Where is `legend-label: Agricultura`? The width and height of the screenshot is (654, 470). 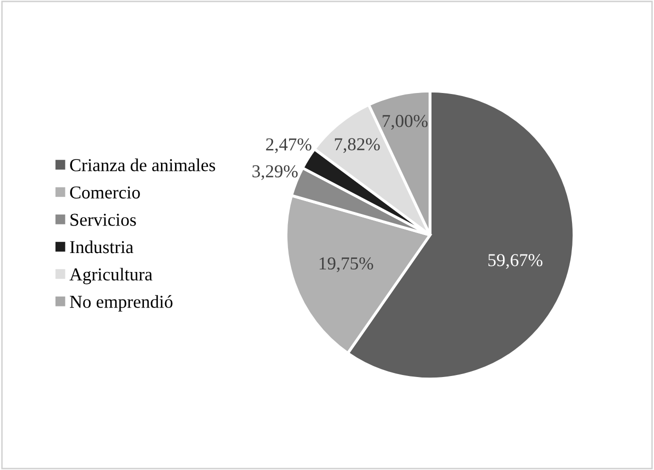 legend-label: Agricultura is located at coordinates (111, 276).